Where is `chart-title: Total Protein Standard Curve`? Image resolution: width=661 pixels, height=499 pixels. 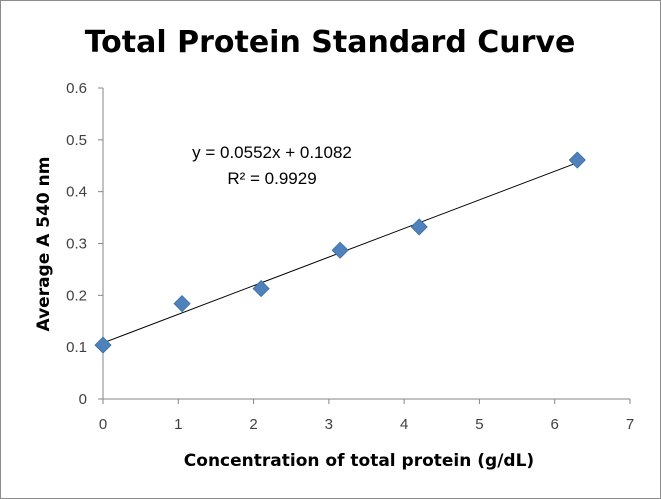 chart-title: Total Protein Standard Curve is located at coordinates (330, 42).